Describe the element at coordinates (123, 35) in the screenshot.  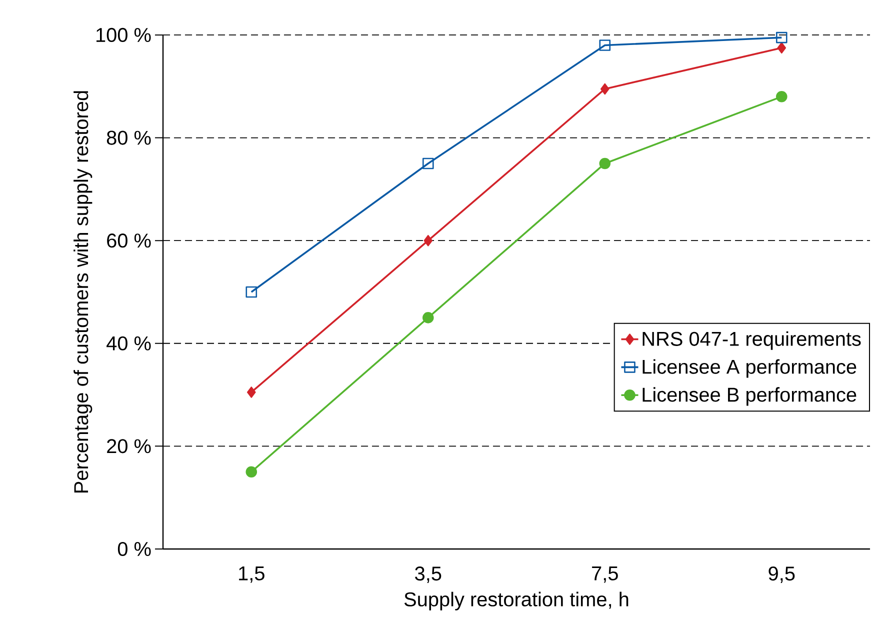
I see `y-tick-label: 100 %` at that location.